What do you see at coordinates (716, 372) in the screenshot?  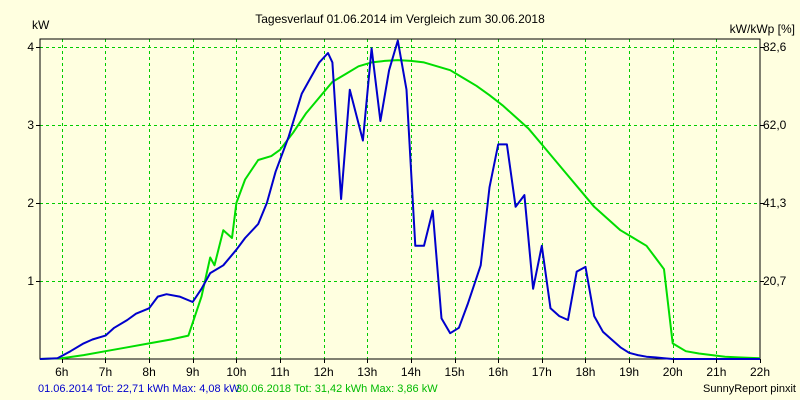 I see `x-tick-label: 21h` at bounding box center [716, 372].